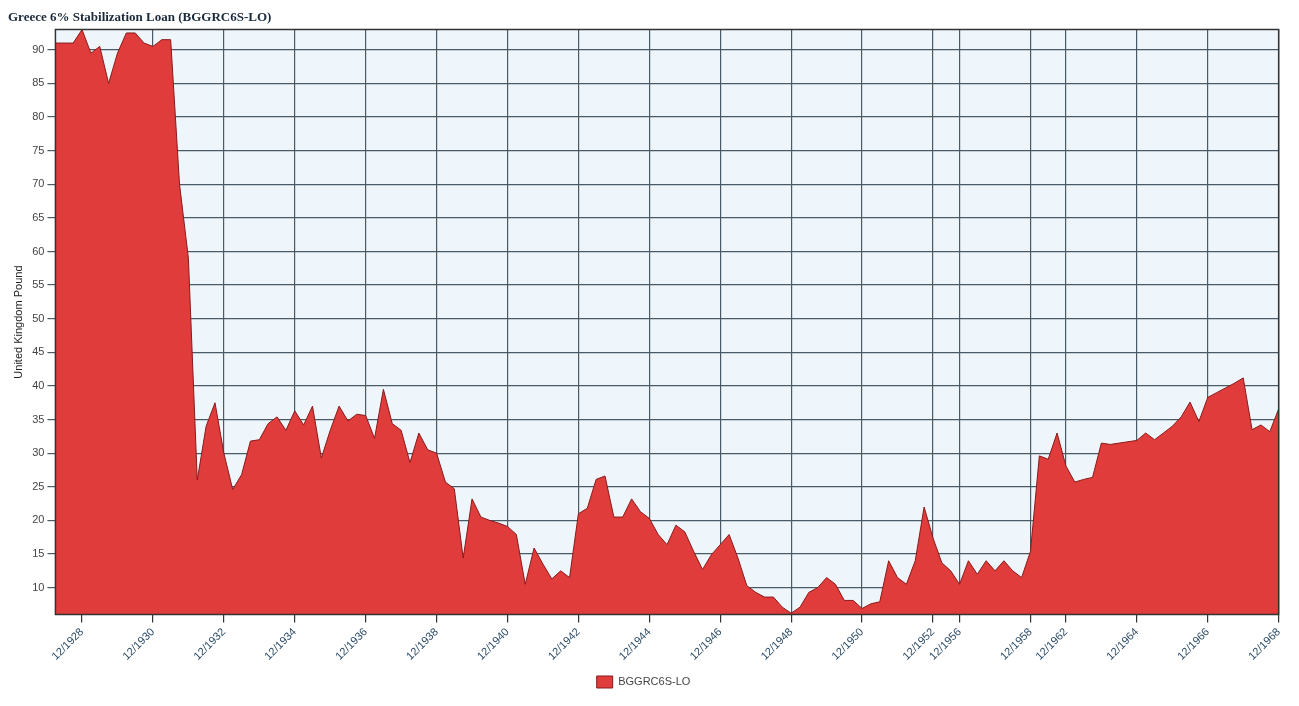 Image resolution: width=1299 pixels, height=706 pixels. What do you see at coordinates (17, 322) in the screenshot?
I see `y-axis-title: United Kingdom Pound` at bounding box center [17, 322].